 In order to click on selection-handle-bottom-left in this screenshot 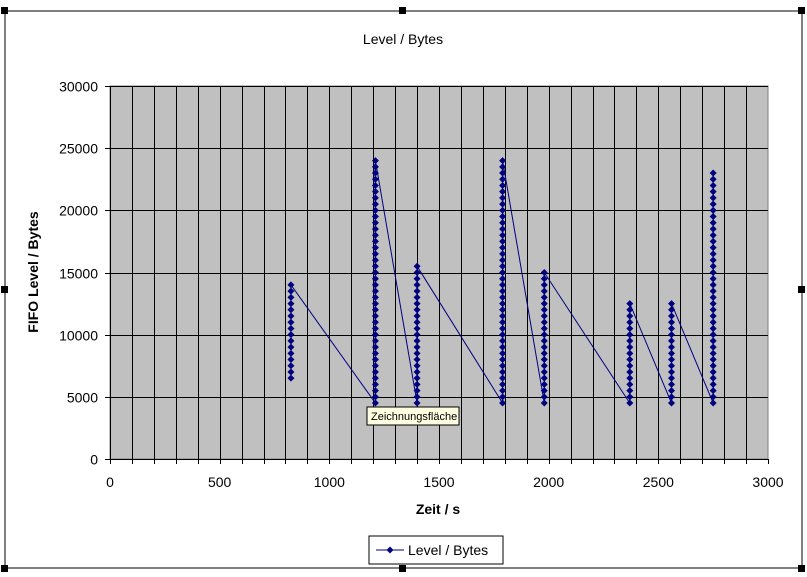, I will do `click(4, 568)`.